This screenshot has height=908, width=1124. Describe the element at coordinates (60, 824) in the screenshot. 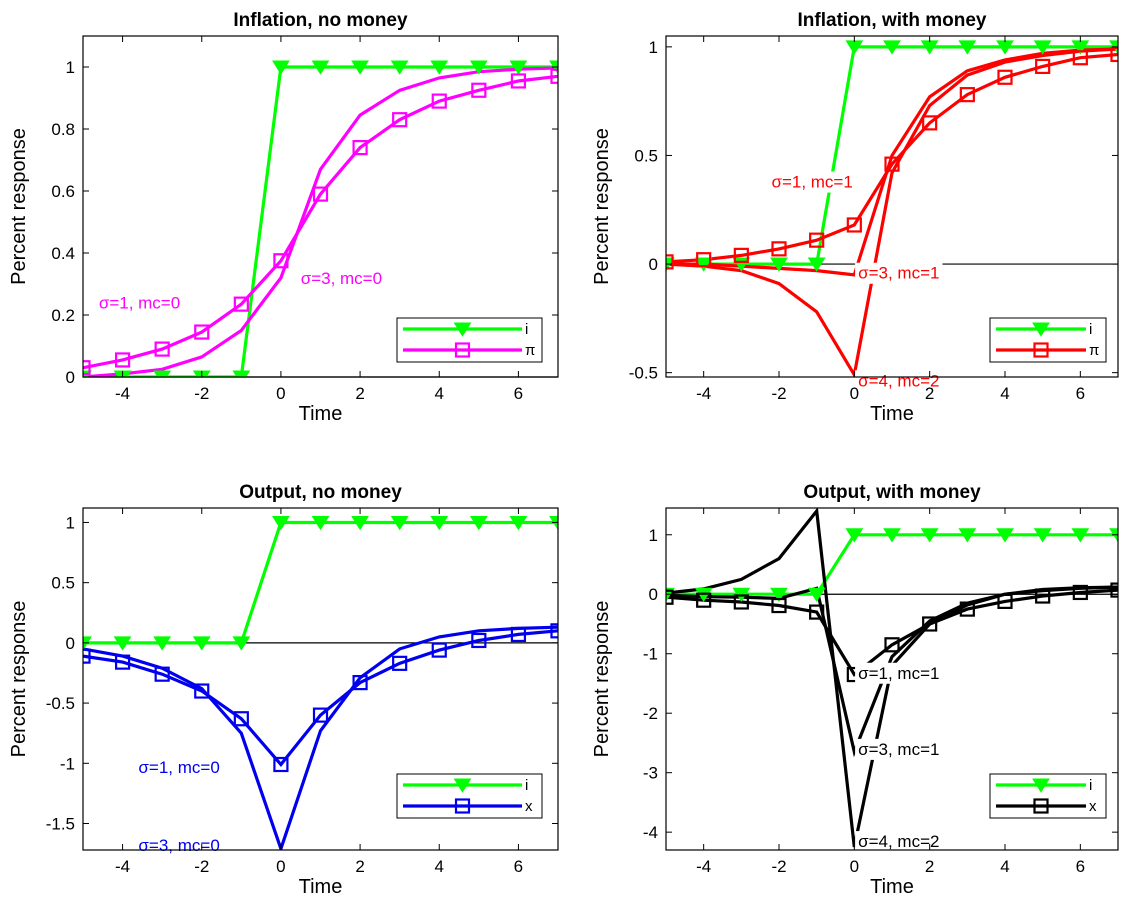

I see `y-tick-label: -1.5` at that location.